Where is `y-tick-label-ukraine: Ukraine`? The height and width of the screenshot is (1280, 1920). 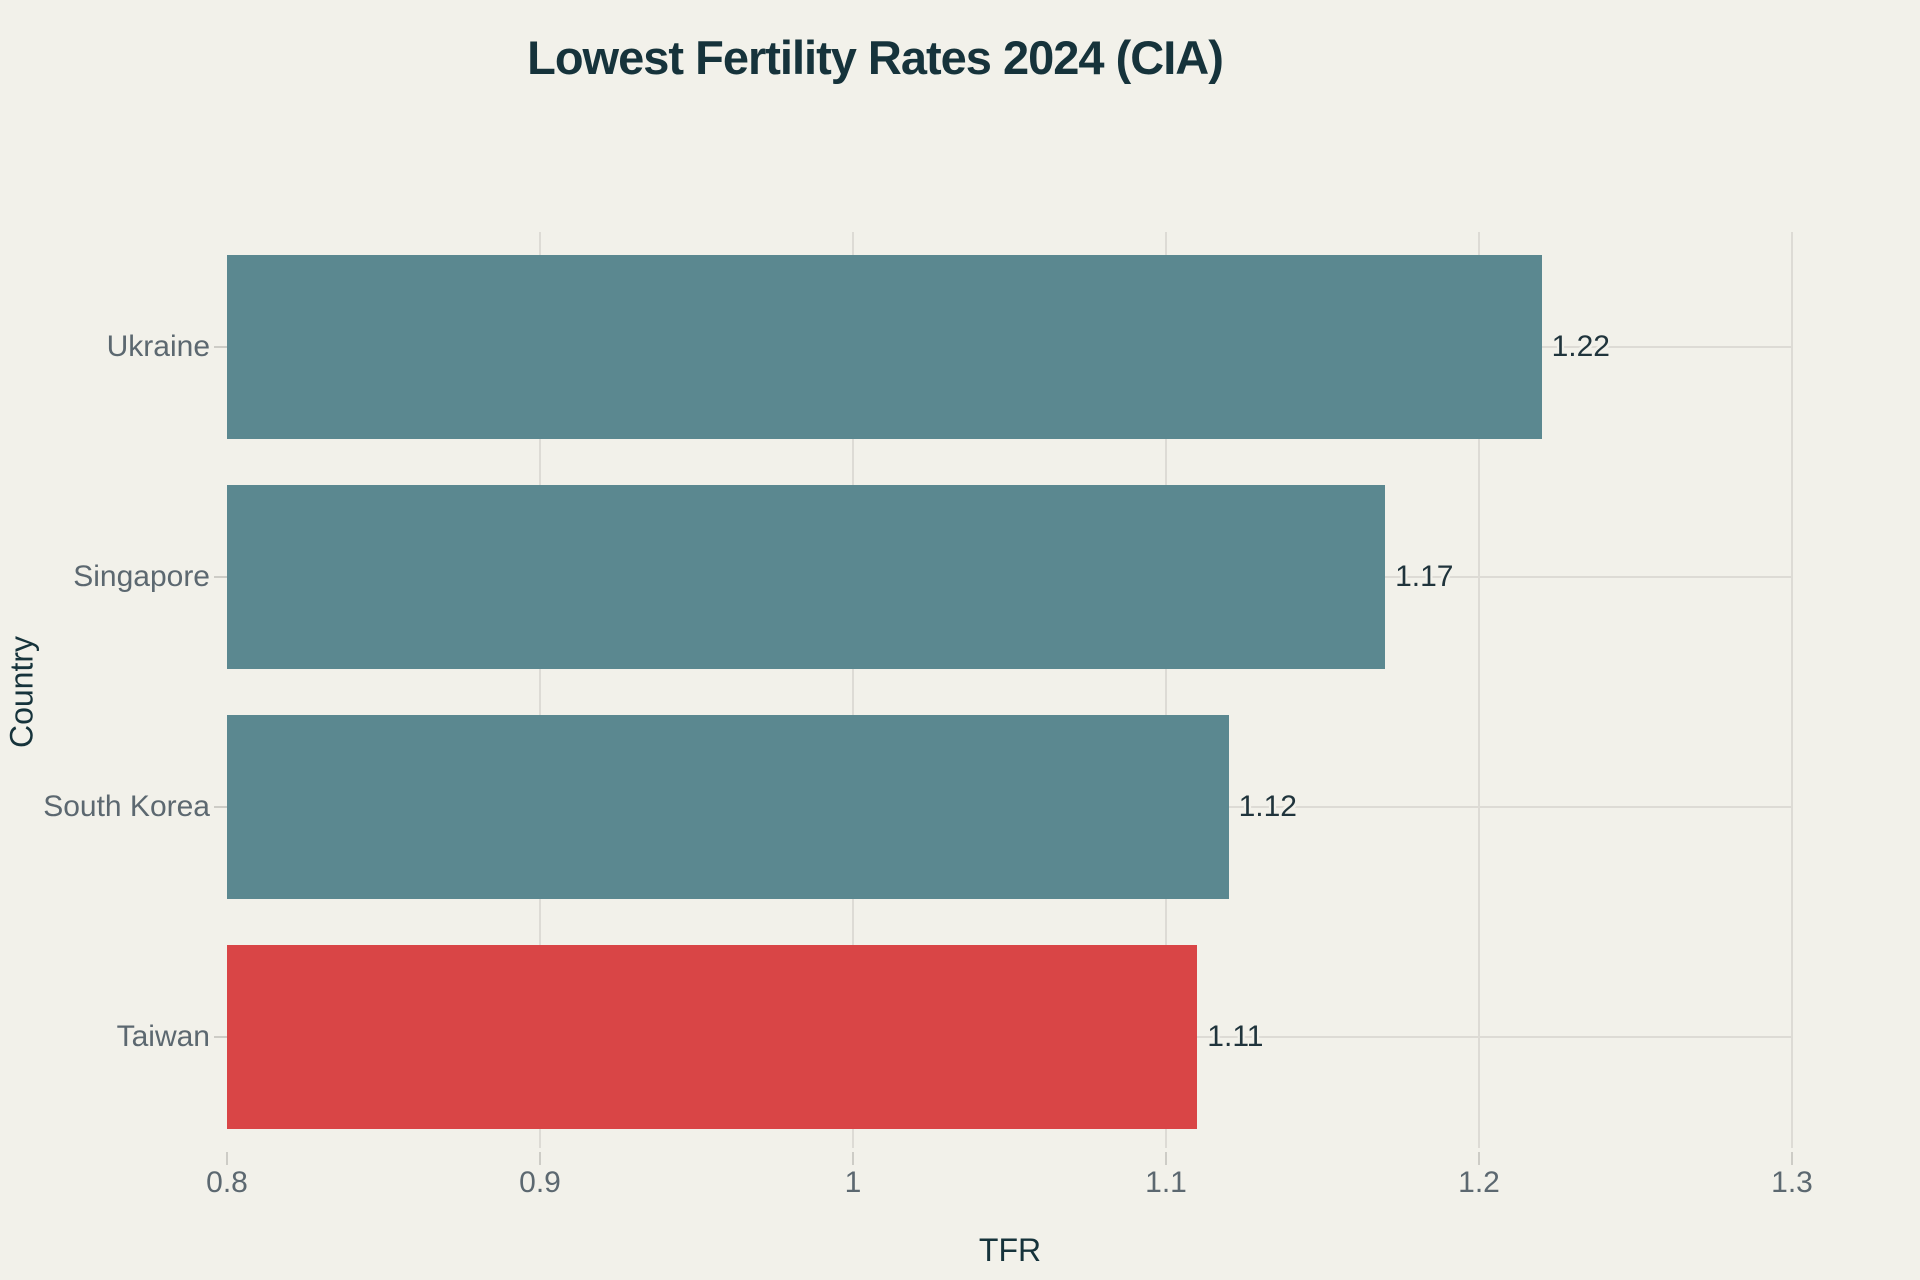
y-tick-label-ukraine: Ukraine is located at coordinates (158, 346).